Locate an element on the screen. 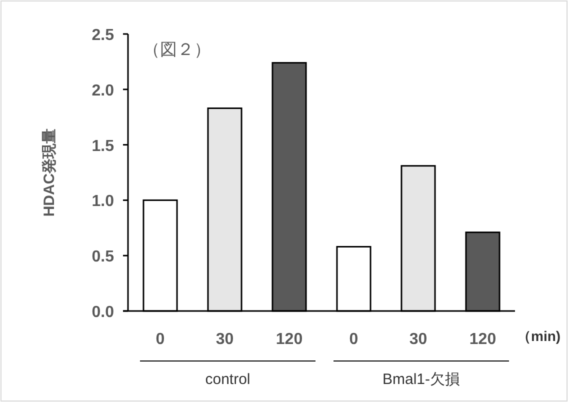  annotation: （図２） is located at coordinates (177, 49).